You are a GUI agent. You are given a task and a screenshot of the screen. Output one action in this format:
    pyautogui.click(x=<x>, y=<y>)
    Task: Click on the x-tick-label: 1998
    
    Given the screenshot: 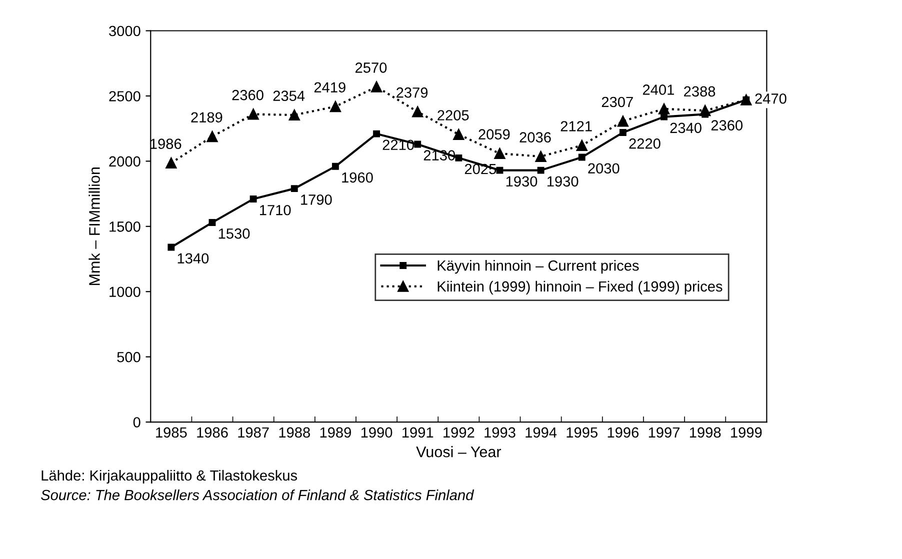 What is the action you would take?
    pyautogui.click(x=705, y=432)
    